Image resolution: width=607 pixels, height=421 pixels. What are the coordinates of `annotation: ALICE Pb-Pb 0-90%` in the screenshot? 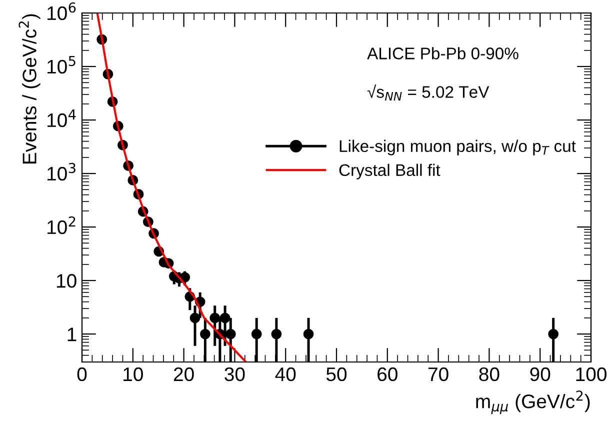 It's located at (442, 53).